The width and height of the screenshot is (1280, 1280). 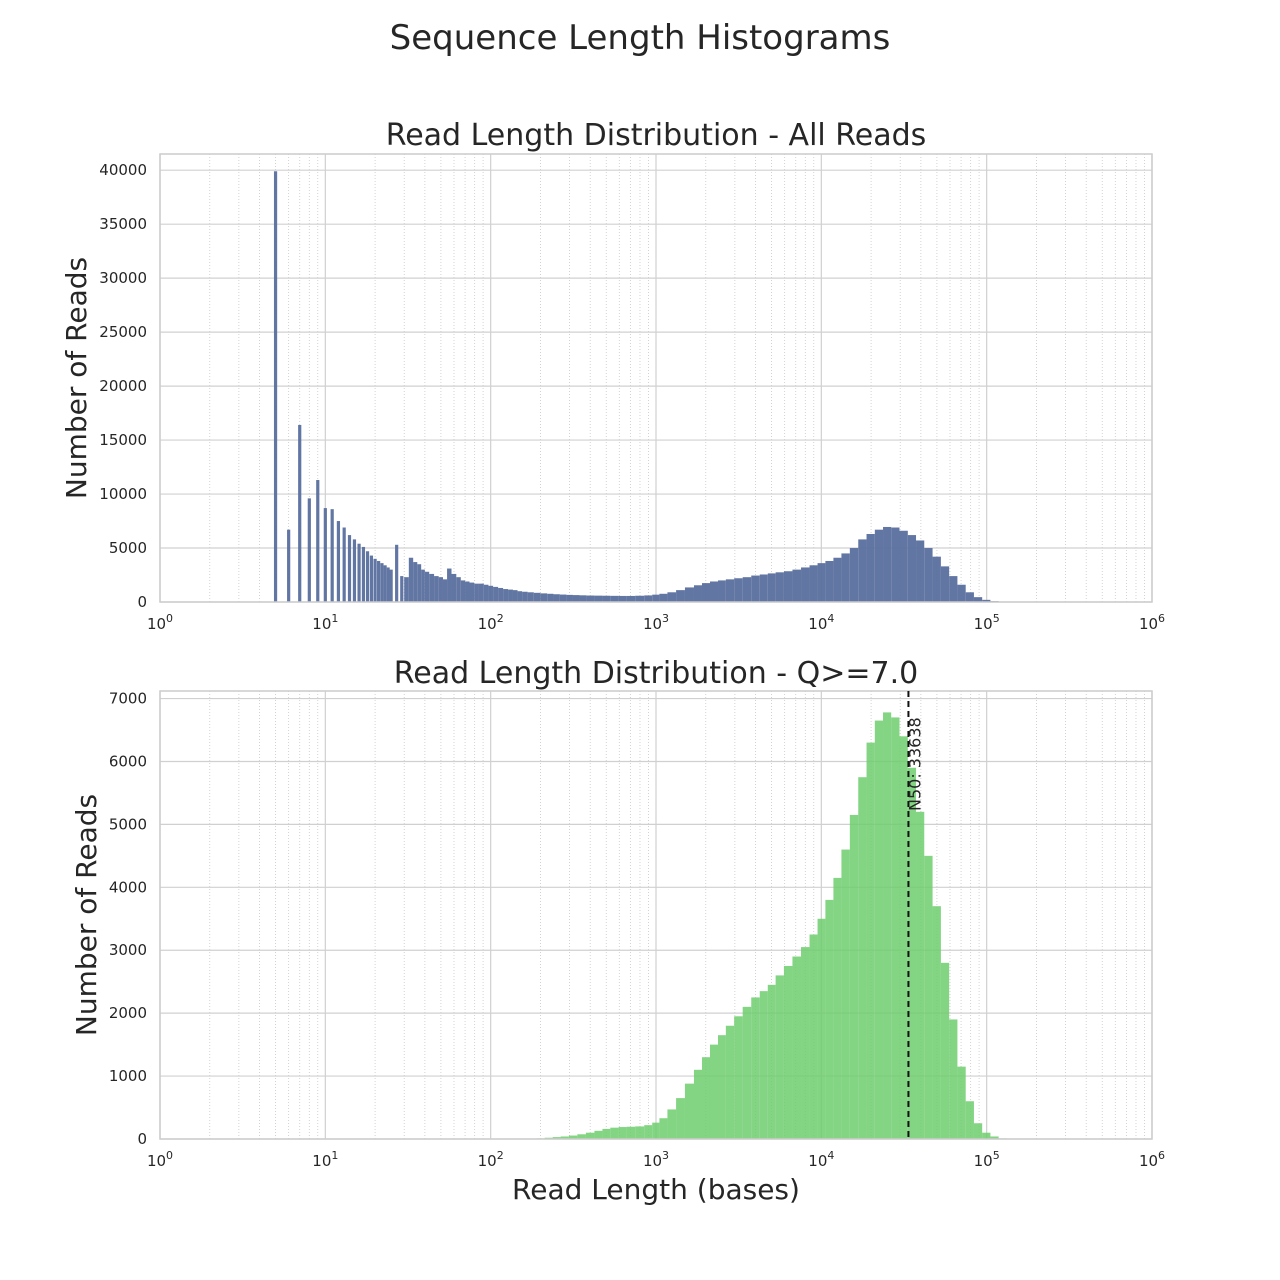 I want to click on y-tick-label: 10000, so click(x=123, y=494).